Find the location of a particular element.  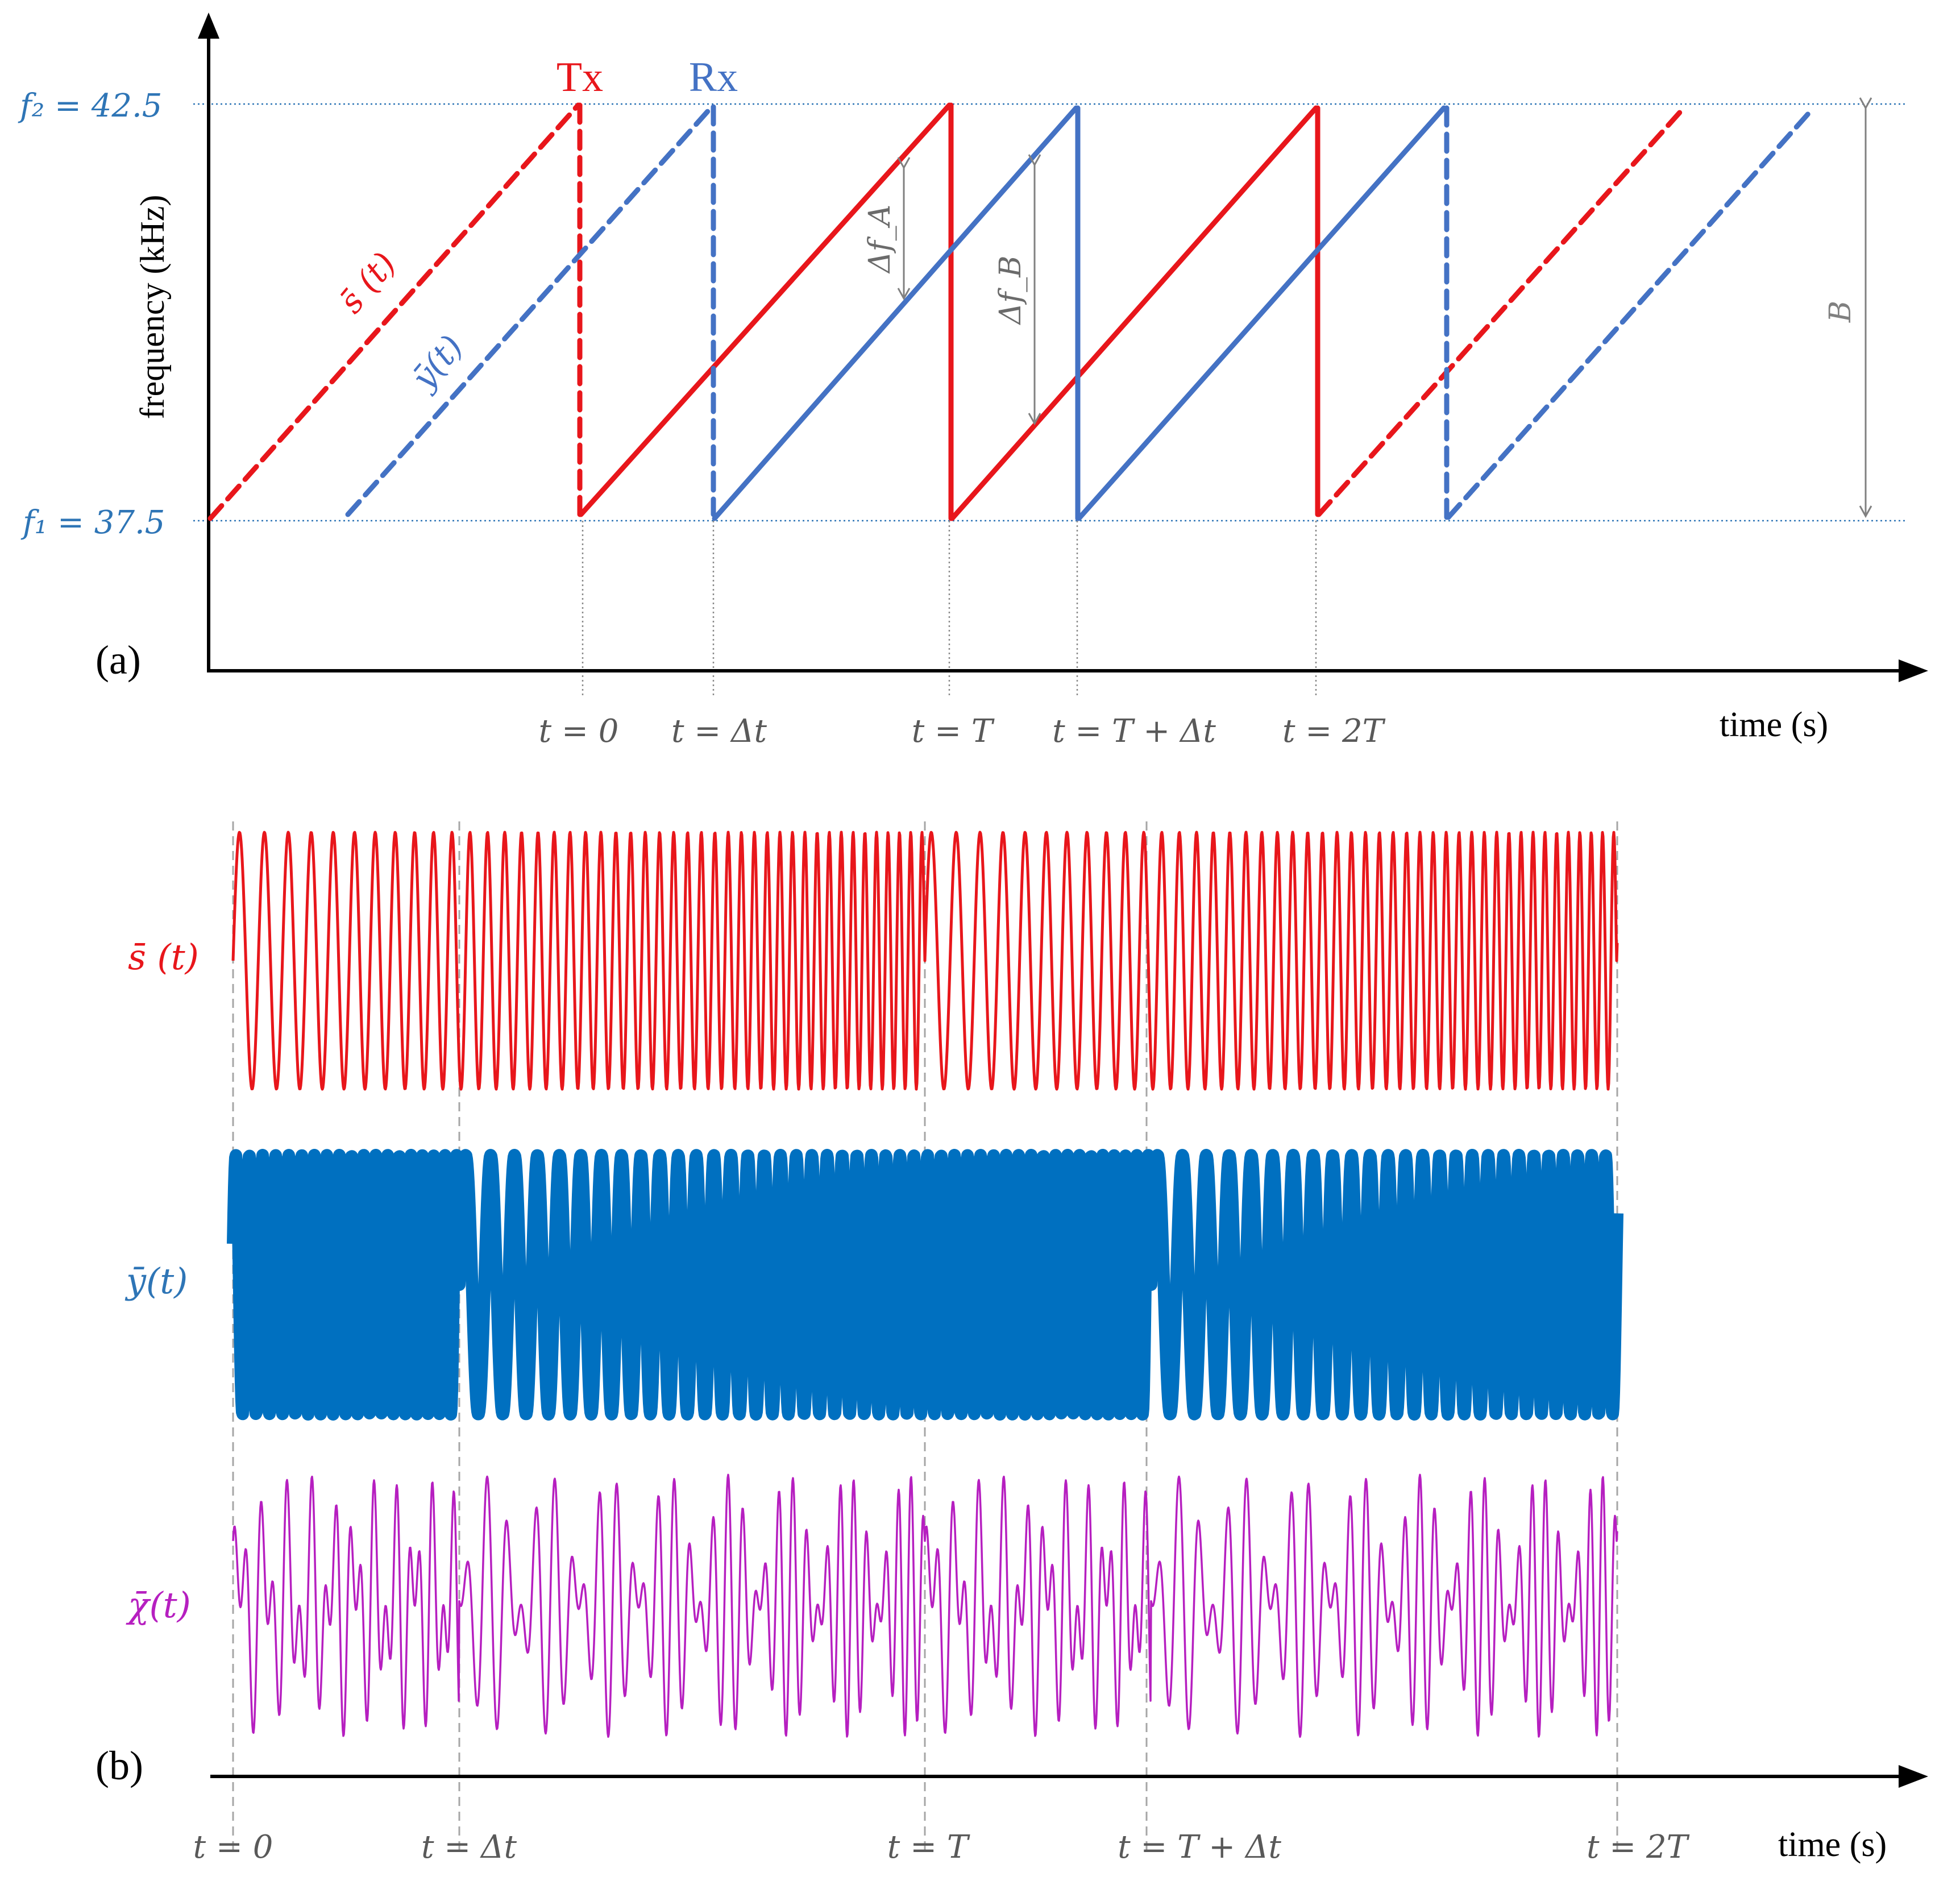

delta-fb-label: Δf_B is located at coordinates (1011, 290).